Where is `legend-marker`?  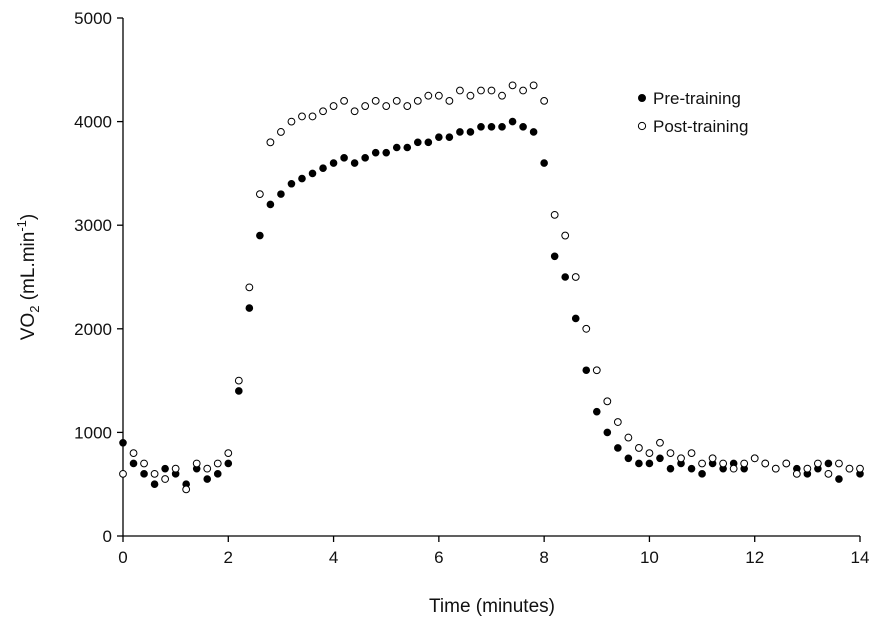 legend-marker is located at coordinates (642, 98).